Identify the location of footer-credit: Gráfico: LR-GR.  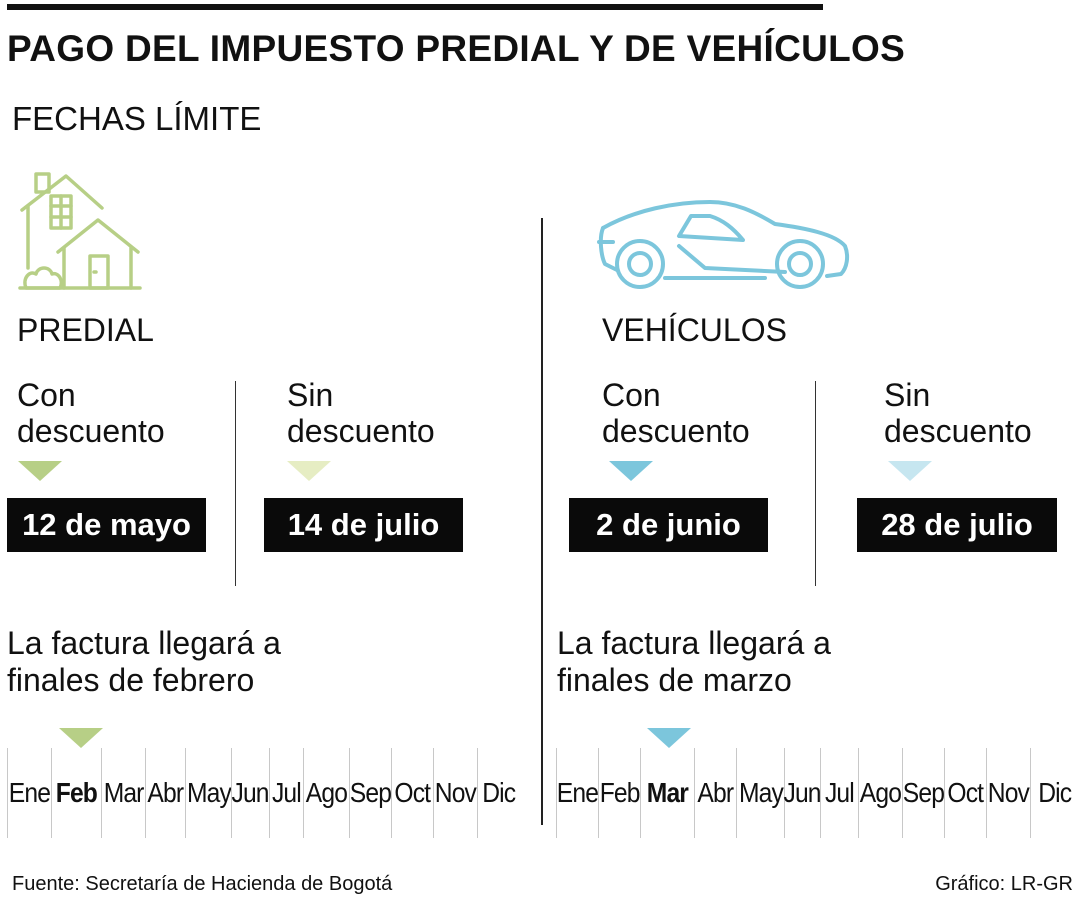
(1004, 884).